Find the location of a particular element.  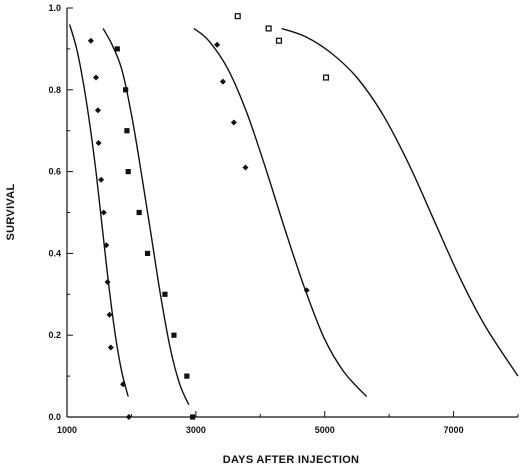

x-ticks: 1000 3000 5000 7000 is located at coordinates (288, 423).